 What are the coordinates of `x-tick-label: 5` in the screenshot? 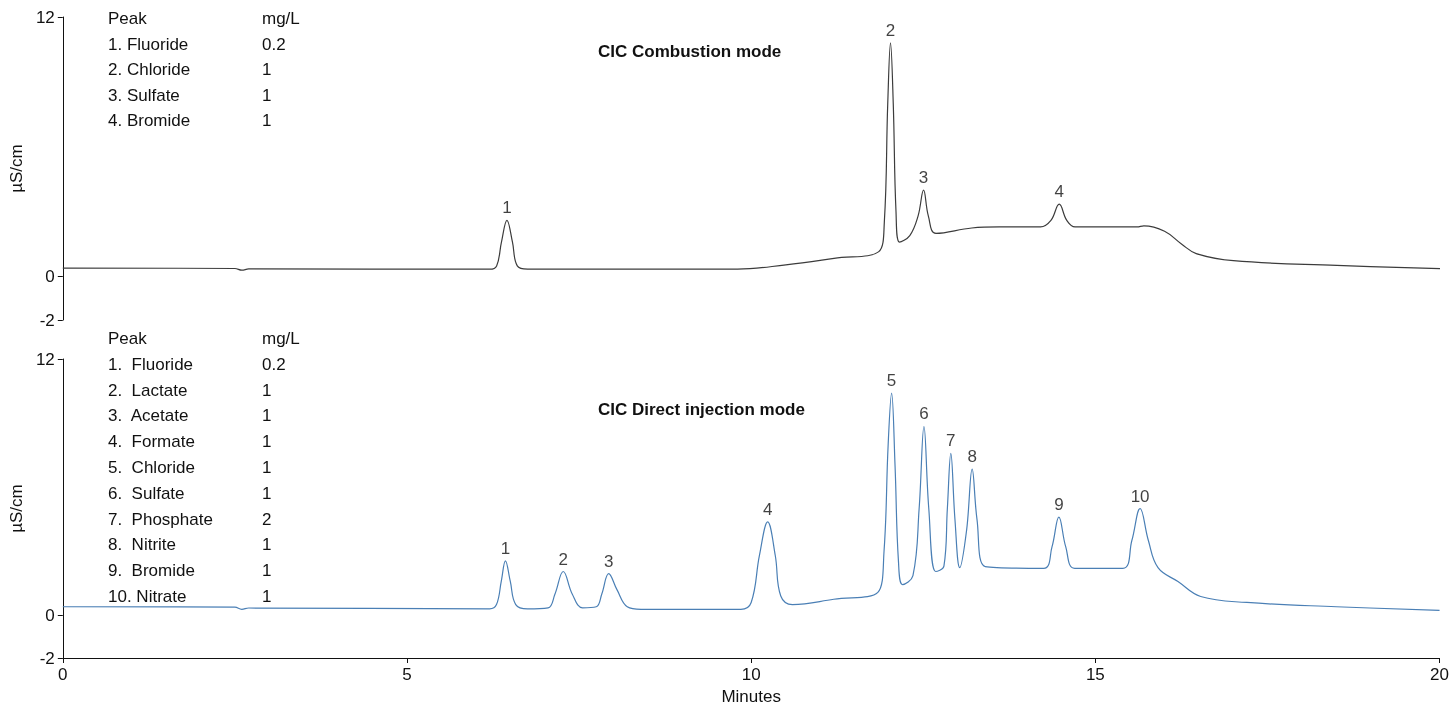 It's located at (407, 674).